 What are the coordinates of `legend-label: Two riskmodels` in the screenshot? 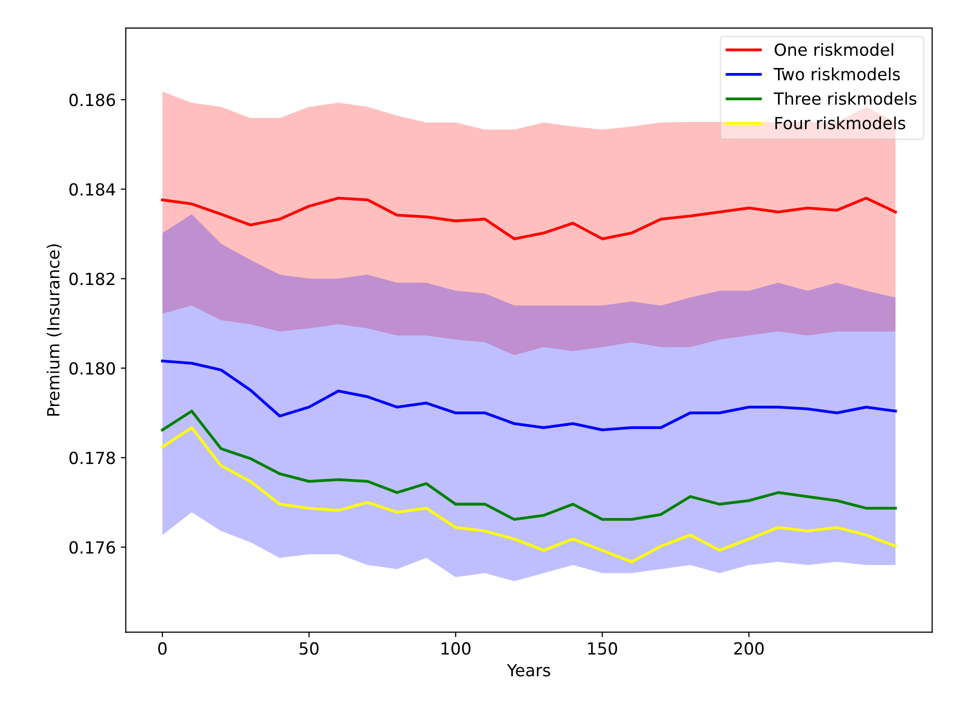 It's located at (837, 74).